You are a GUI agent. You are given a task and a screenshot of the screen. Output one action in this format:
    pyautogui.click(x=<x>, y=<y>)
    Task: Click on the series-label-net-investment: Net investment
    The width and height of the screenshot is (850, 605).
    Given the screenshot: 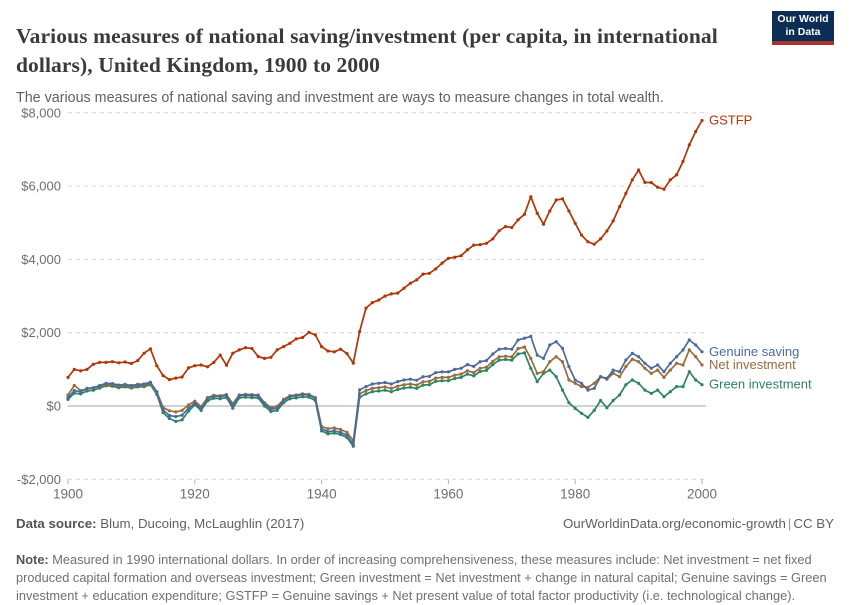 What is the action you would take?
    pyautogui.click(x=752, y=364)
    